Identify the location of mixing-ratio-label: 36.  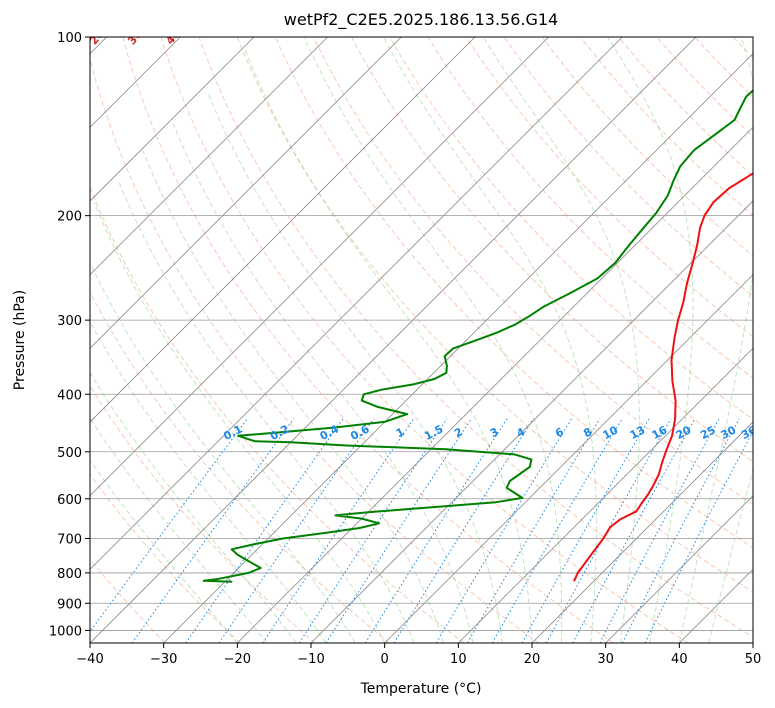
(749, 432).